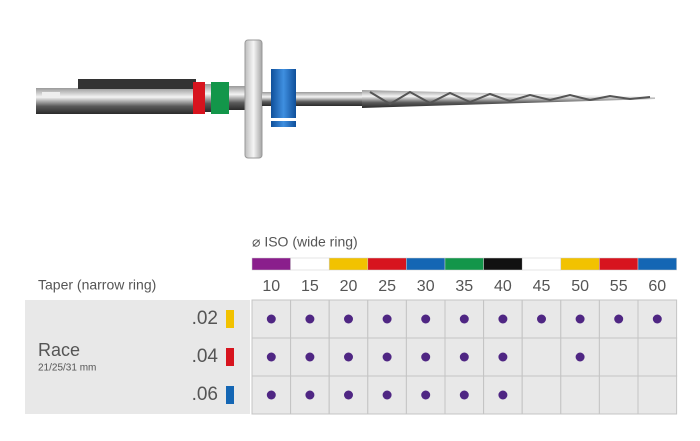  I want to click on taper-label: Taper (narrow ring), so click(97, 285).